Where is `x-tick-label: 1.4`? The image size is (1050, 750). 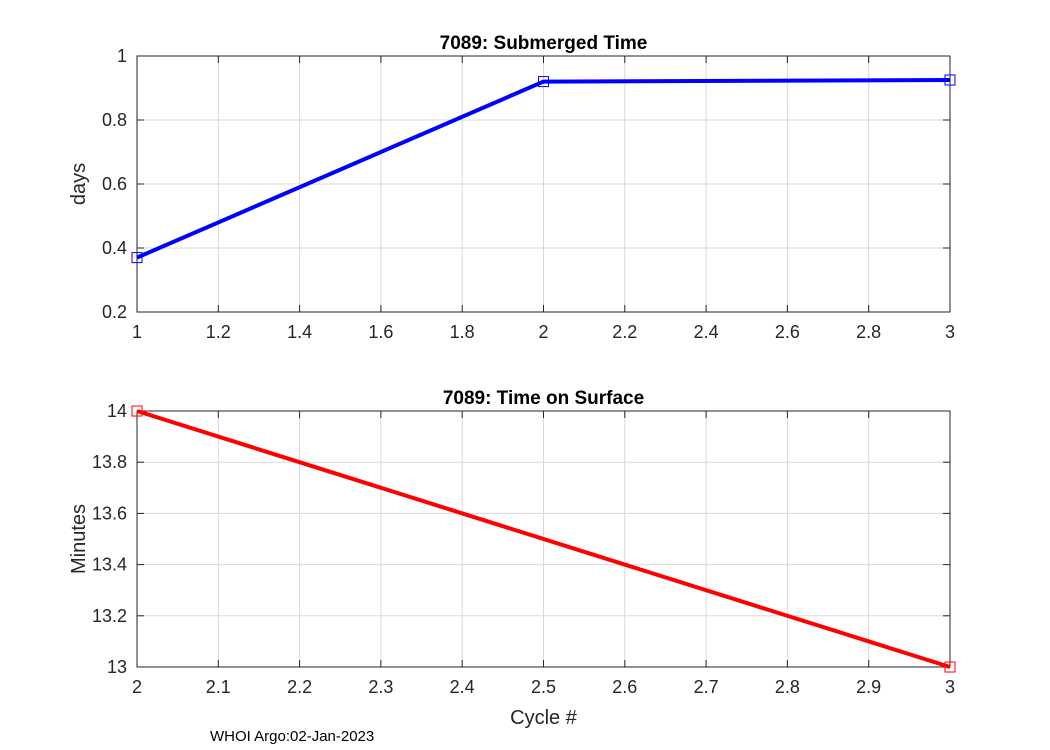
x-tick-label: 1.4 is located at coordinates (299, 332).